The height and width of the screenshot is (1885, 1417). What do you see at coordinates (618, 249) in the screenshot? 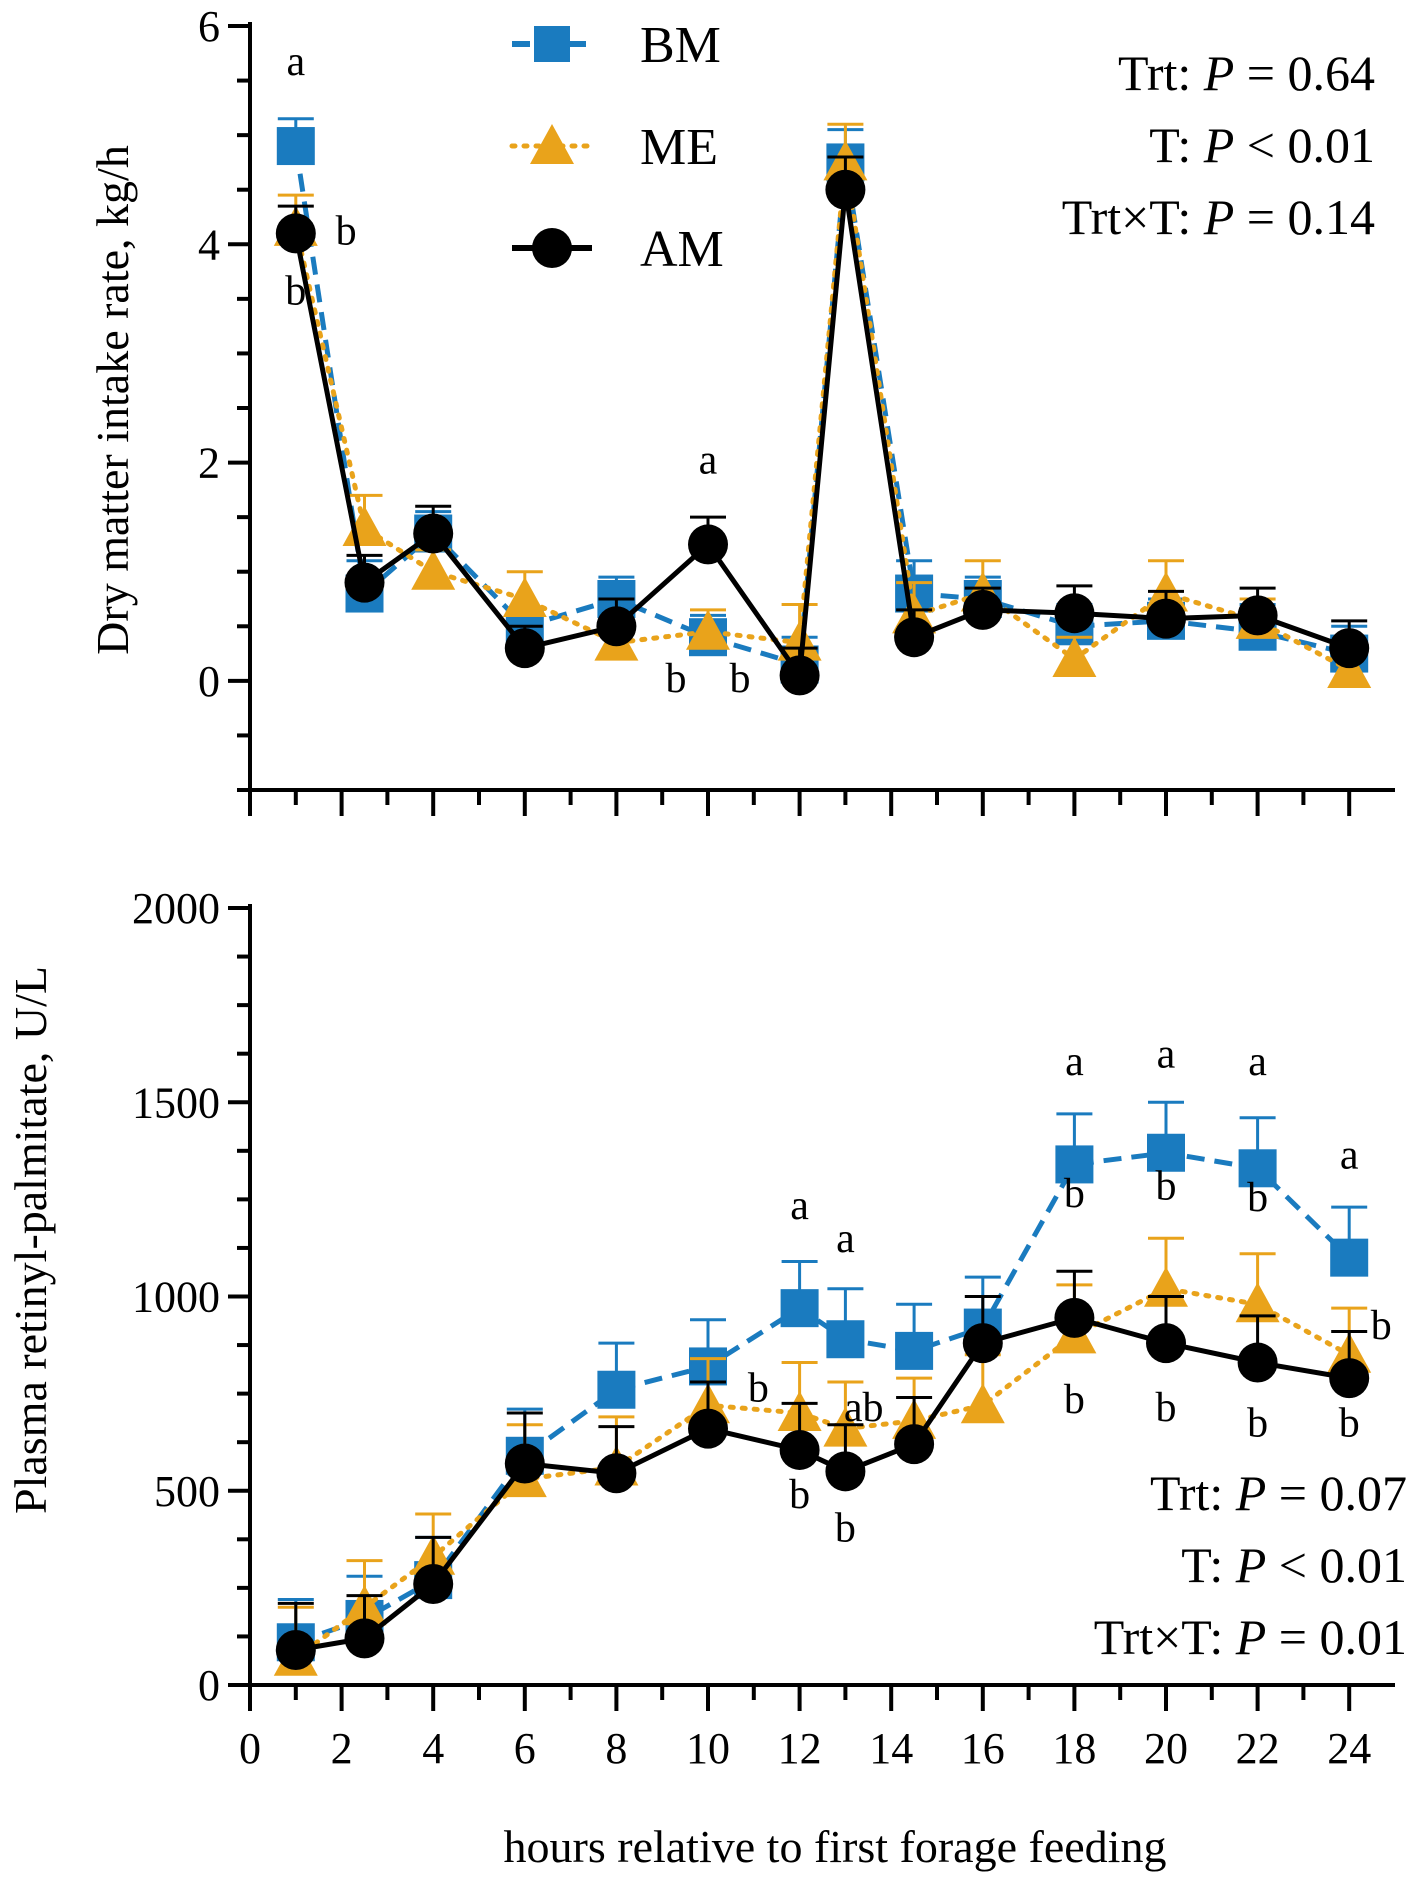
I see `legend-item-am: AM` at bounding box center [618, 249].